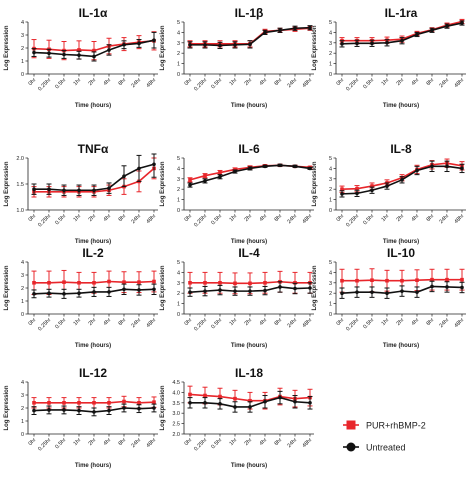 This screenshot has height=482, width=474. Describe the element at coordinates (20, 211) in the screenshot. I see `y-tick-label: 1.0` at that location.